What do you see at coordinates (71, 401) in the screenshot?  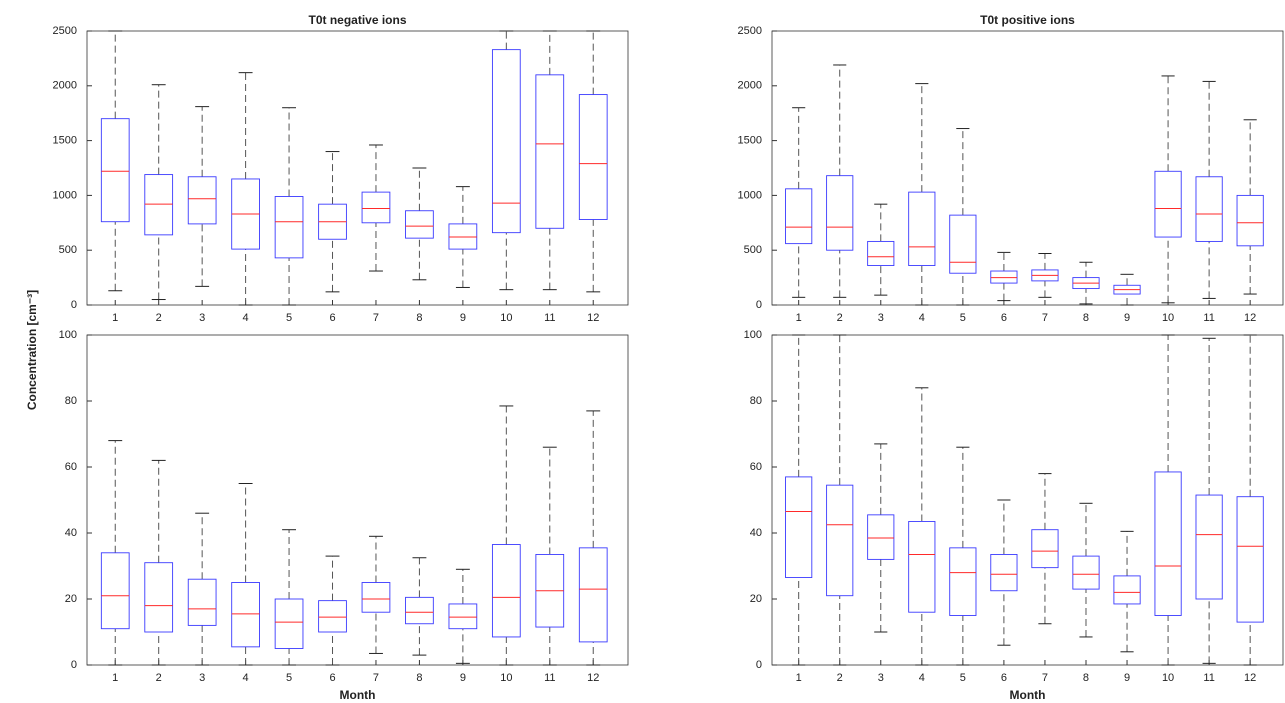 I see `y-tick-label: 80` at bounding box center [71, 401].